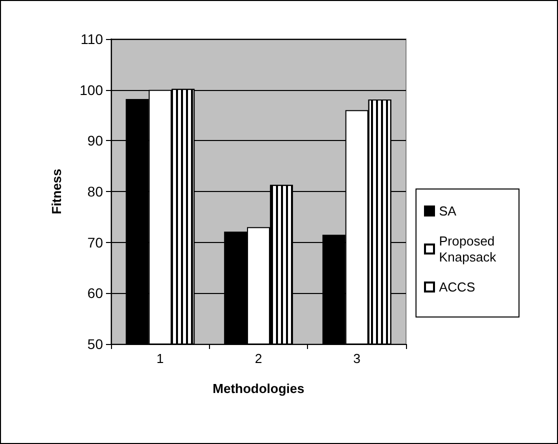  Describe the element at coordinates (448, 211) in the screenshot. I see `legend-label: SA` at that location.